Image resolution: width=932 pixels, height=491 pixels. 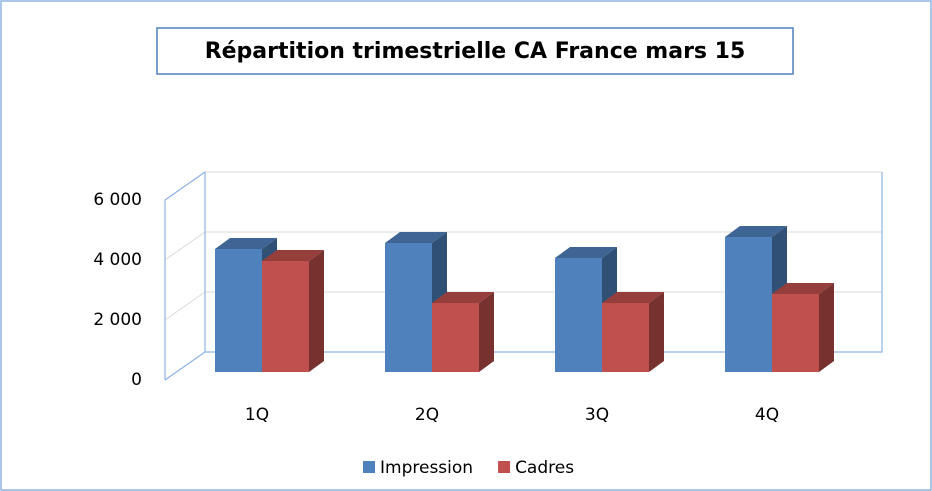 I want to click on x-tick-label: 4Q, so click(x=767, y=415).